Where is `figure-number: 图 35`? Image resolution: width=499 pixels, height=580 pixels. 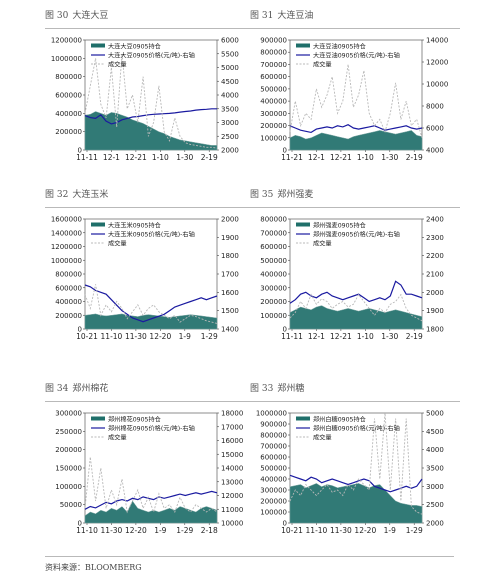
figure-number: 图 35 is located at coordinates (262, 195).